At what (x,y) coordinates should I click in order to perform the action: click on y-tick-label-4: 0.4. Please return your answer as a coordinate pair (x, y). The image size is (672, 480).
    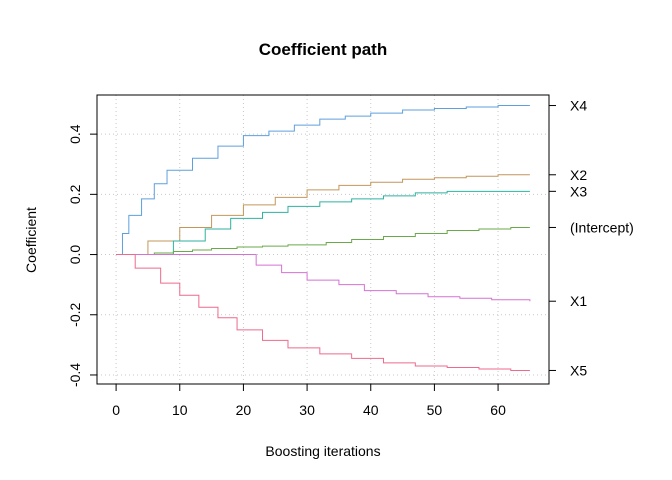
    Looking at the image, I should click on (75, 134).